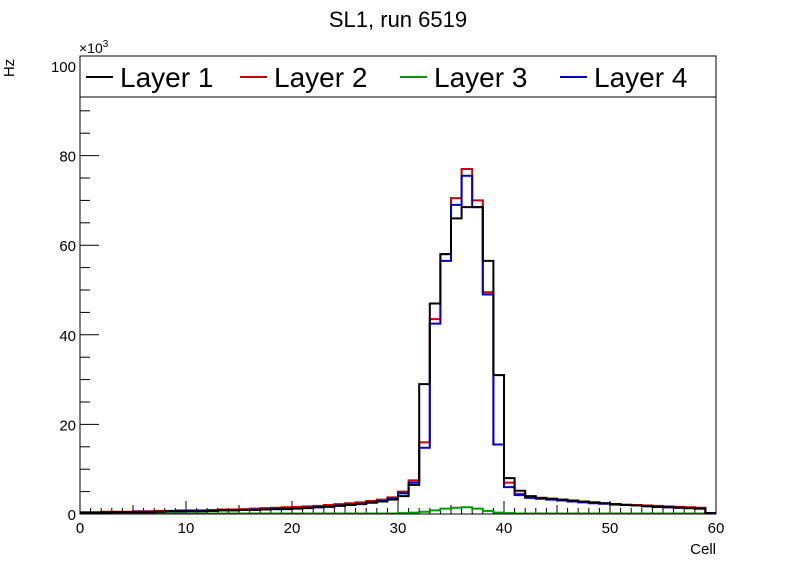  What do you see at coordinates (480, 77) in the screenshot?
I see `legend-label-layer-3: Layer 3` at bounding box center [480, 77].